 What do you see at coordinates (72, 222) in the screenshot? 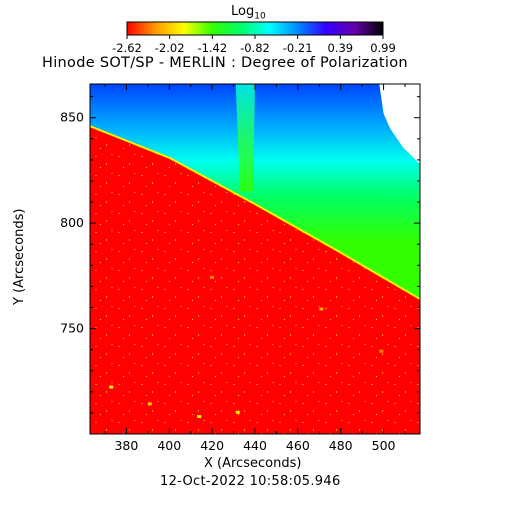
I see `y-tick-label: 800` at bounding box center [72, 222].